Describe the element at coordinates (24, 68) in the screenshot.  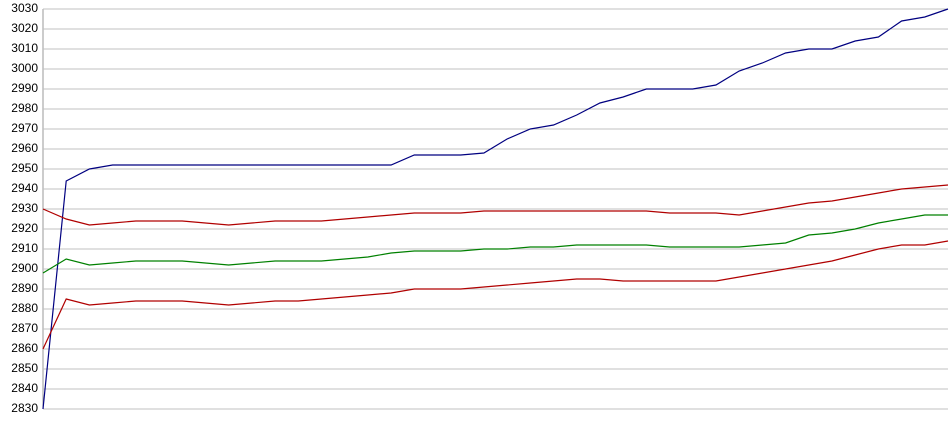
I see `y-tick-label: 3000` at that location.